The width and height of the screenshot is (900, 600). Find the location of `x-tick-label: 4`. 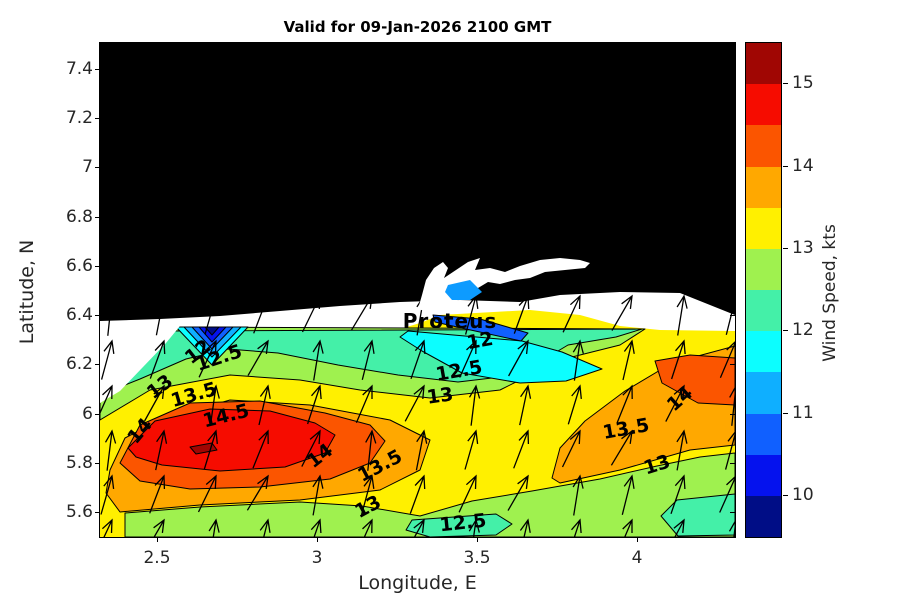

x-tick-label: 4 is located at coordinates (637, 558).